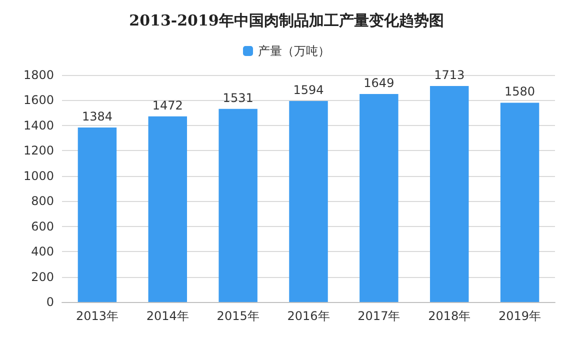 This screenshot has width=573, height=347. What do you see at coordinates (308, 89) in the screenshot?
I see `data-label: 1594` at bounding box center [308, 89].